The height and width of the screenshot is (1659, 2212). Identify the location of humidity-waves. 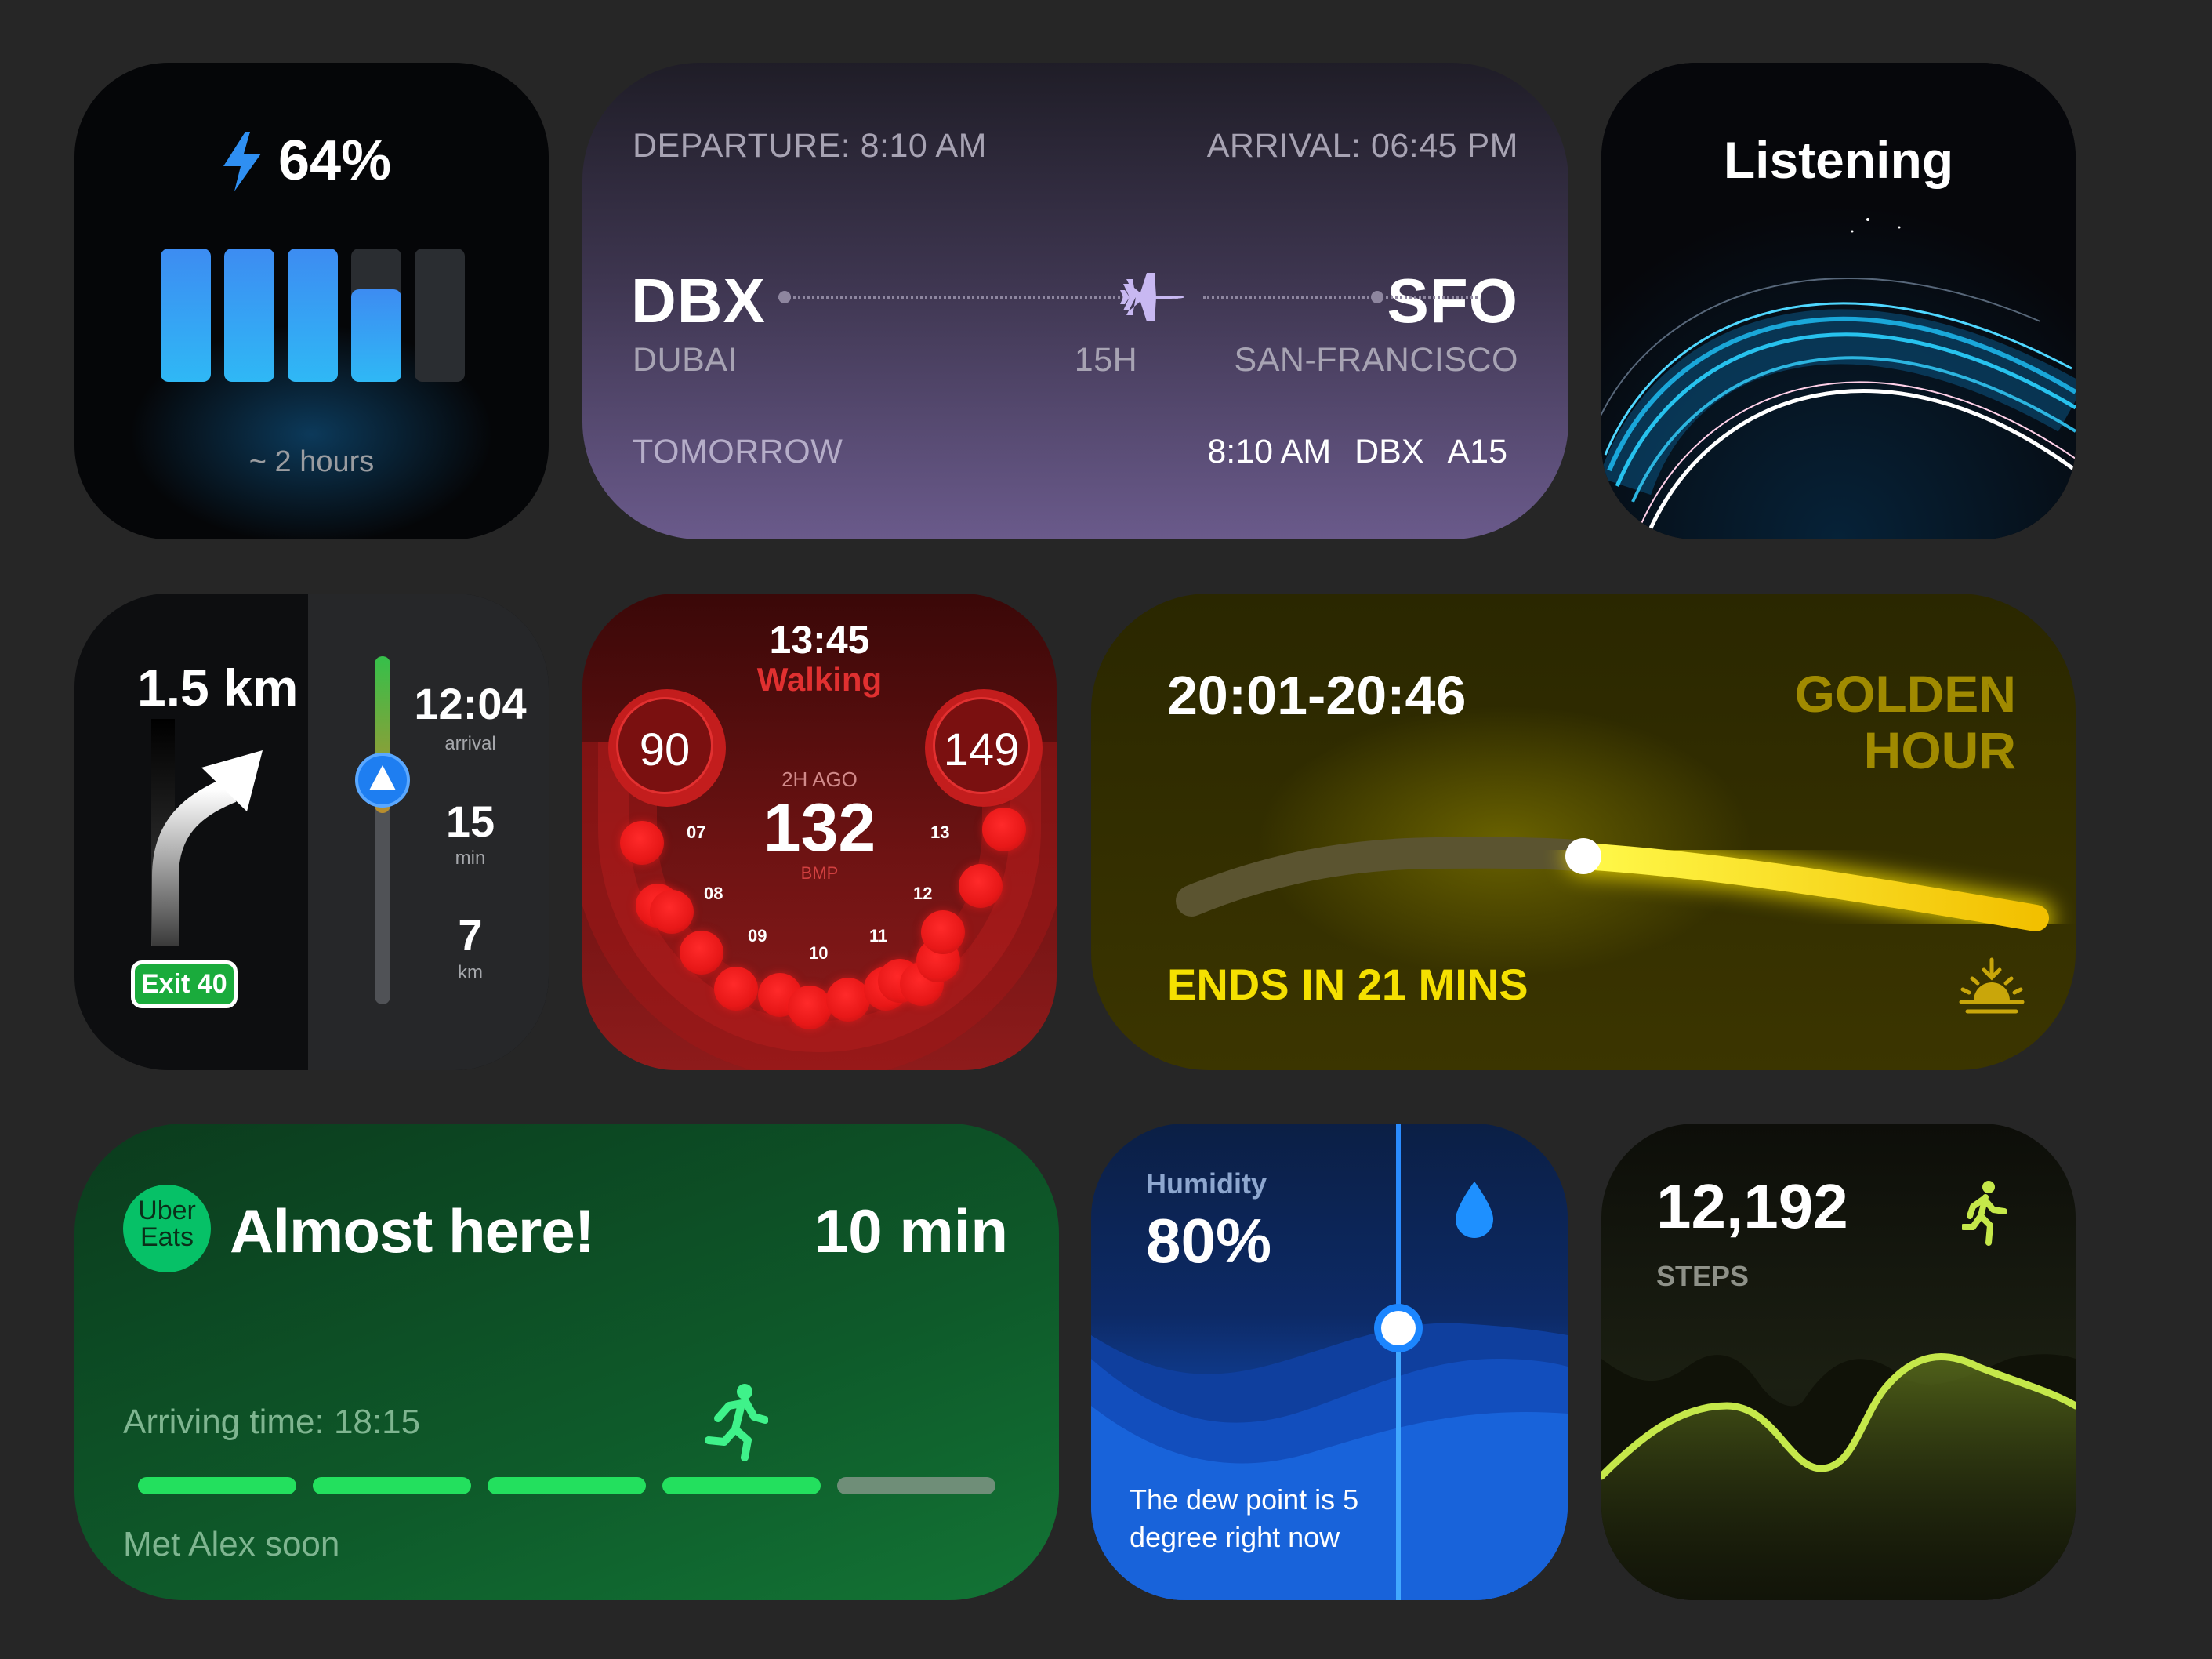
(1329, 1362).